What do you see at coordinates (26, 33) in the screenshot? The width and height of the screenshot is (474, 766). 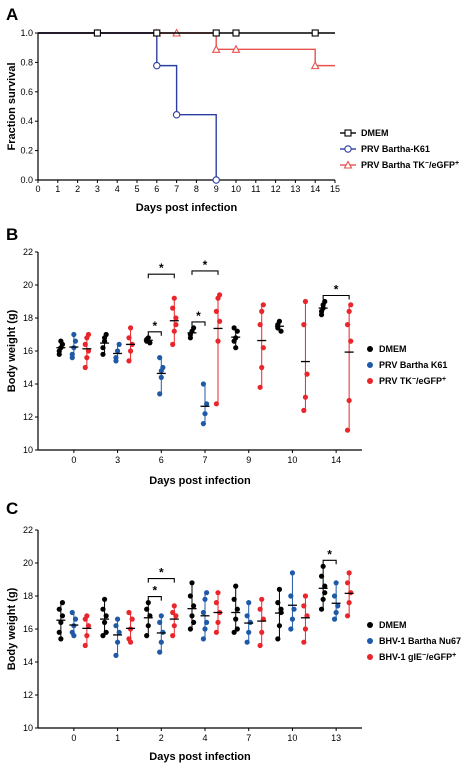 I see `y-tick-label: 1.0` at bounding box center [26, 33].